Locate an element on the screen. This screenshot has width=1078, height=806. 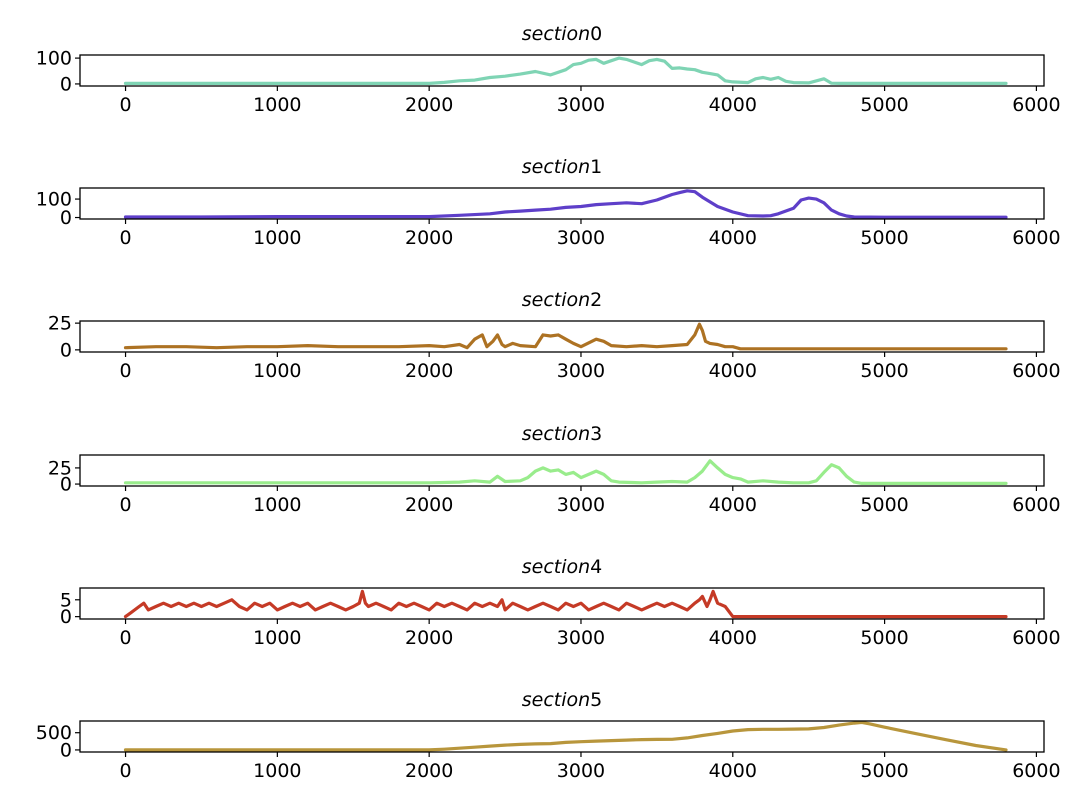
subplot-2: section2 0 1000 2000 3000 4000 5000 6000 0 25 is located at coordinates (554, 335).